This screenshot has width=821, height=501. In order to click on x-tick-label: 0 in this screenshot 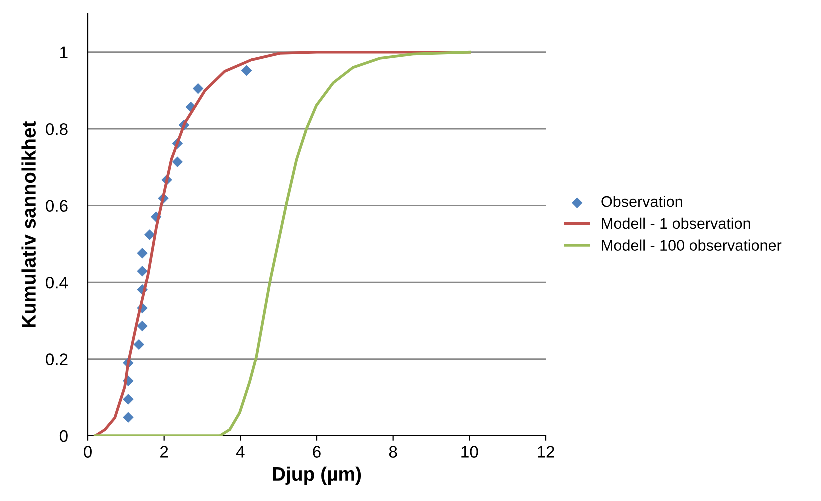, I will do `click(88, 452)`.